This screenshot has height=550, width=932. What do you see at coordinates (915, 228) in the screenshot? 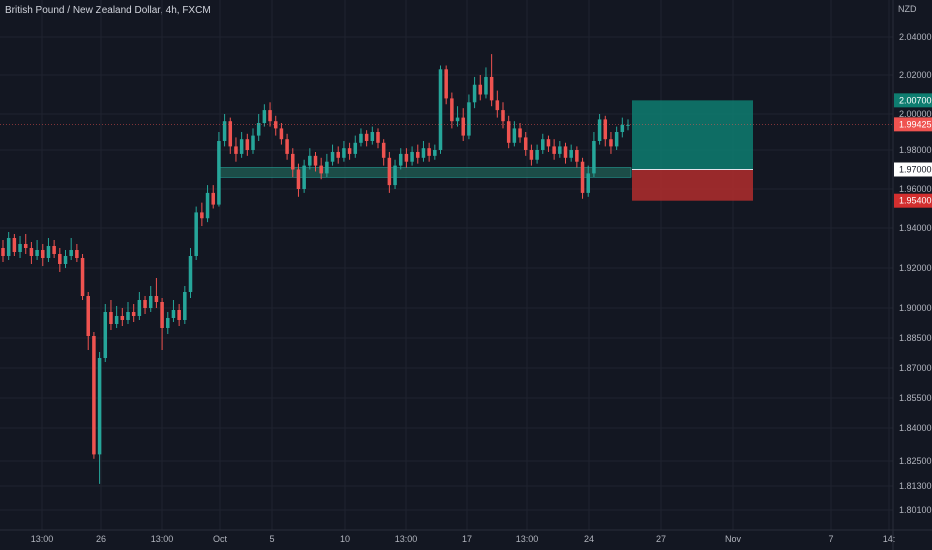
I see `y-tick-label: 1.94000` at bounding box center [915, 228].